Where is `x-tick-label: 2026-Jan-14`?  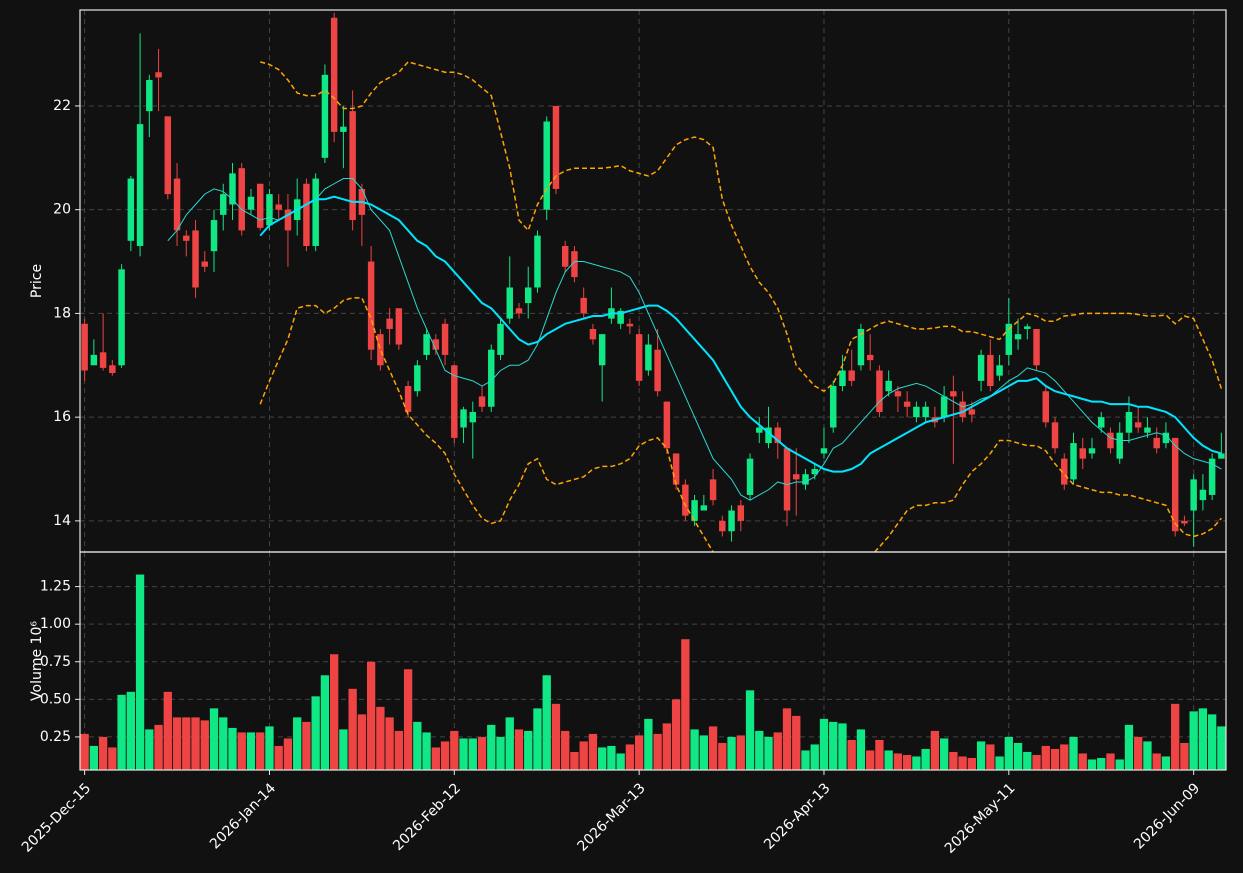 x-tick-label: 2026-Jan-14 is located at coordinates (243, 816).